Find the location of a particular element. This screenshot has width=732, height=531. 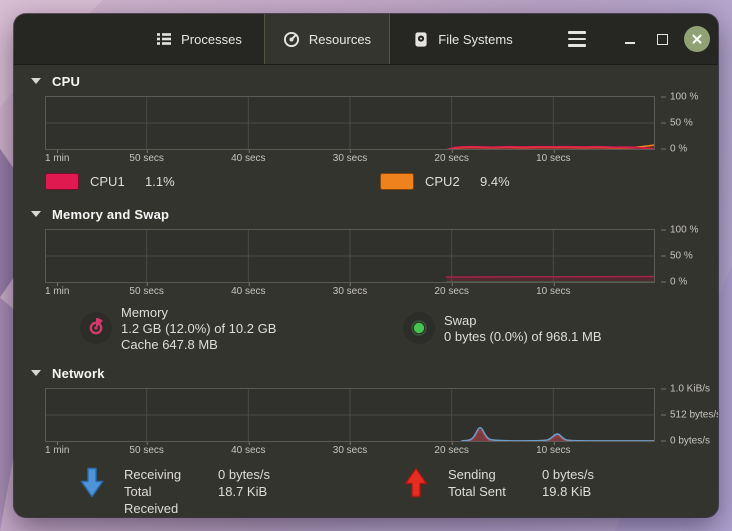

cpu2-legend-item: CPU2 9.4% is located at coordinates (547, 181).